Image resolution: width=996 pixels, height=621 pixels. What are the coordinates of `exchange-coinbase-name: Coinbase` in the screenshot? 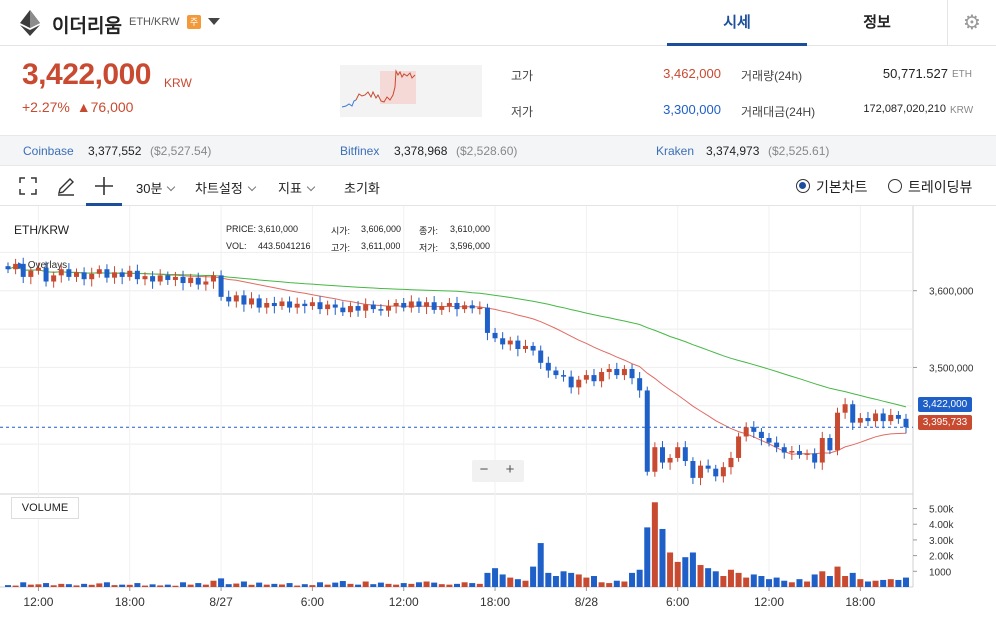 It's located at (48, 151).